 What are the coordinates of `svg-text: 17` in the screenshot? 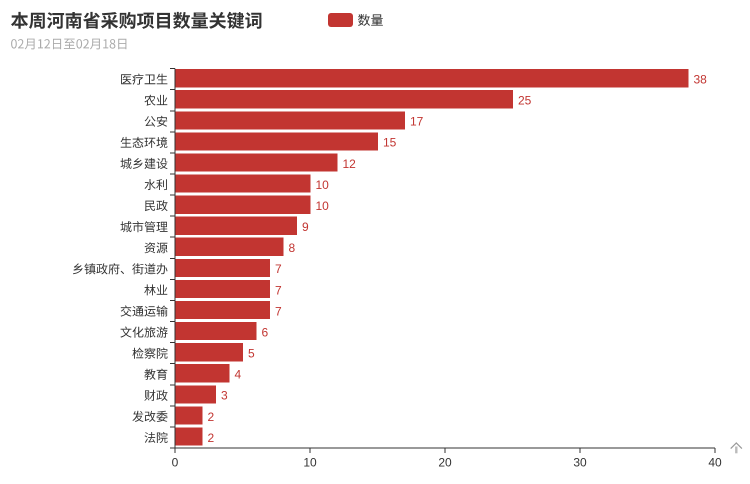 It's located at (417, 122).